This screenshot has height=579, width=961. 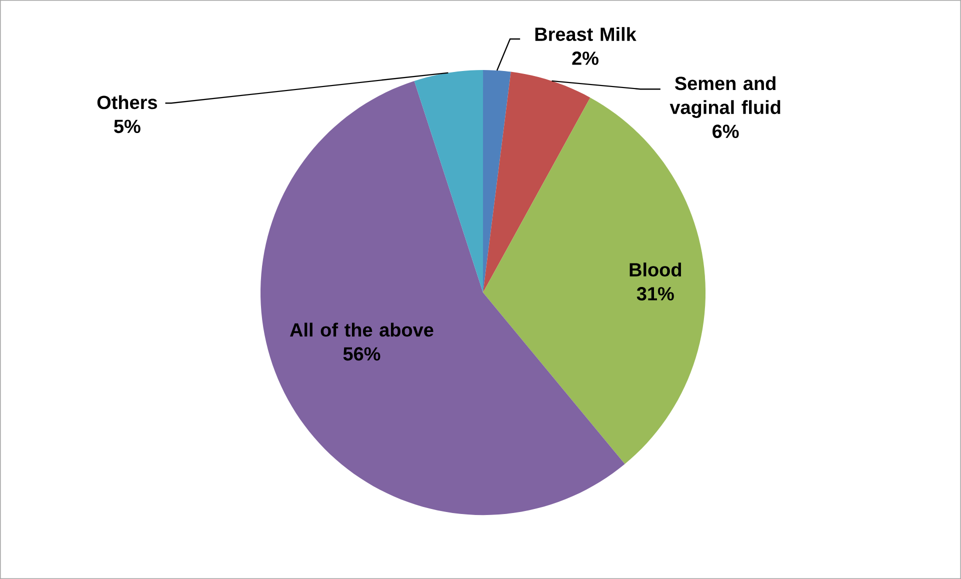 I want to click on data-label: 6%, so click(x=725, y=131).